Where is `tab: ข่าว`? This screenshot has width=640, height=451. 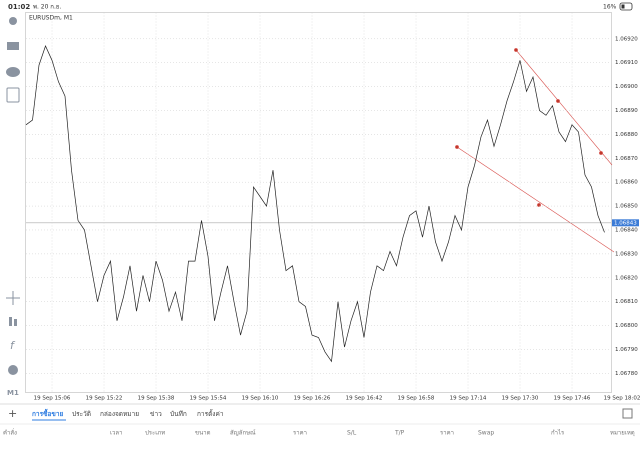
tab: ข่าว is located at coordinates (156, 414).